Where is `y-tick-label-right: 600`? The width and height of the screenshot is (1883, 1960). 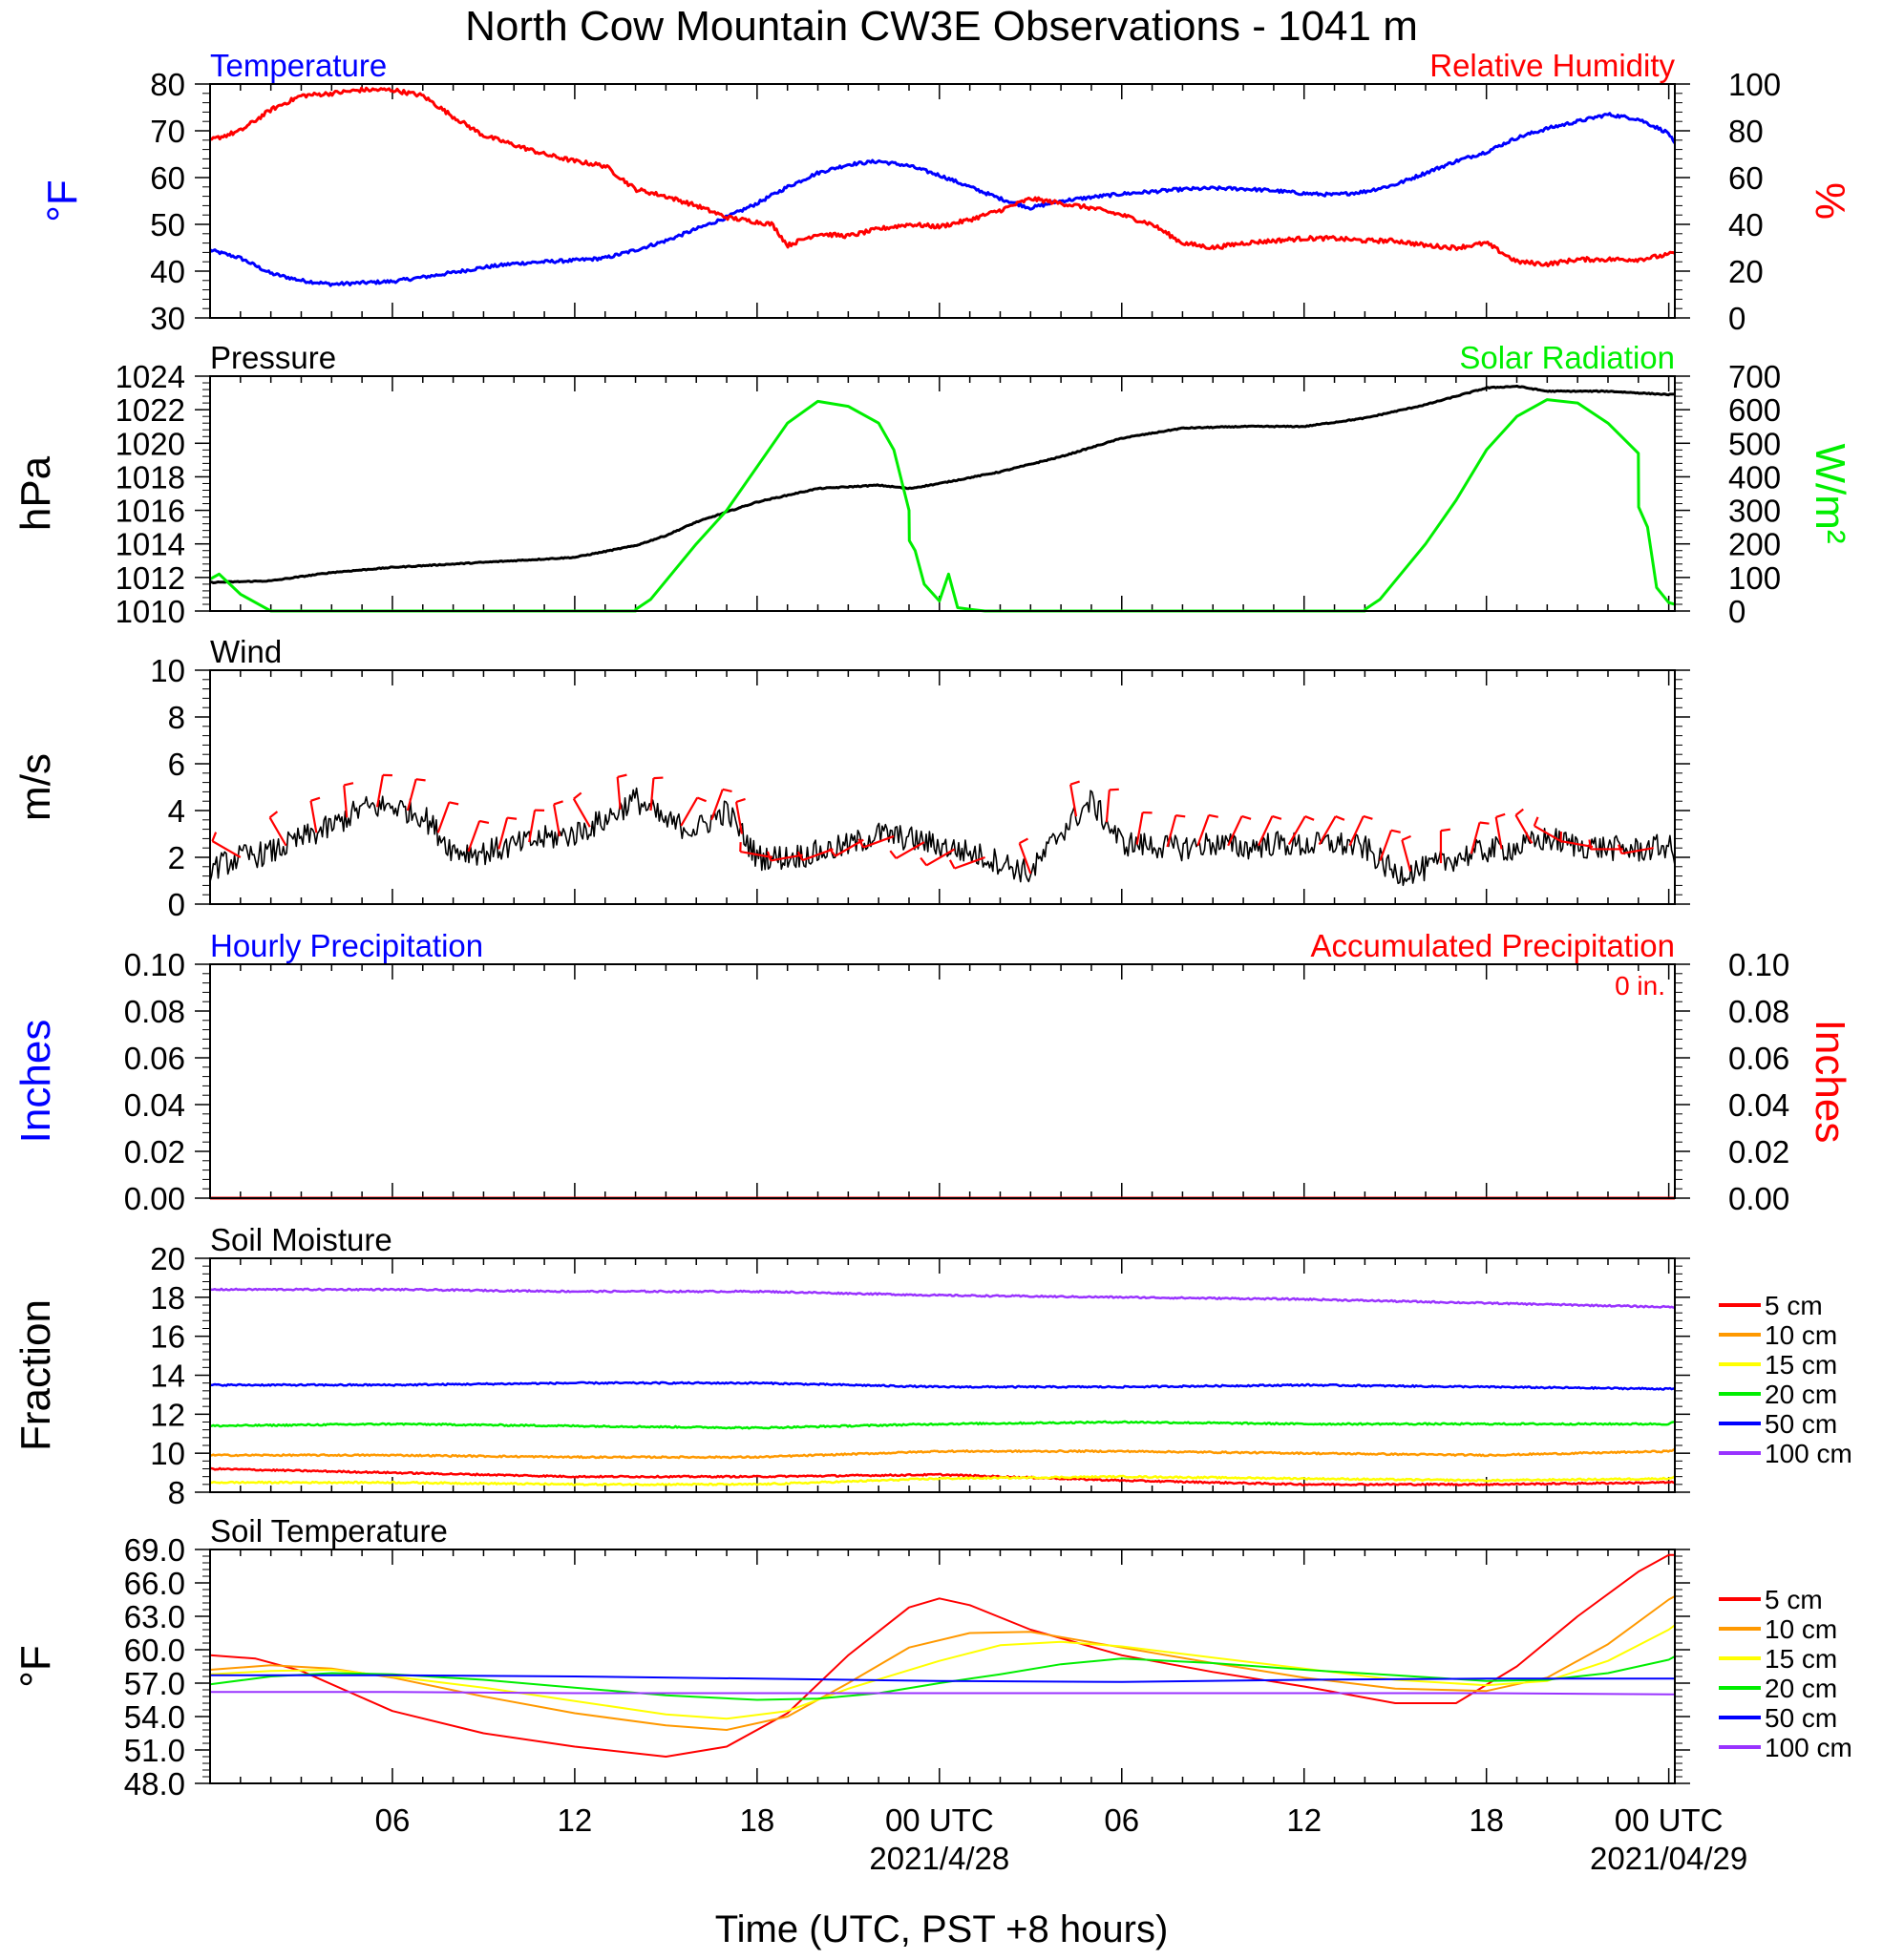
y-tick-label-right: 600 is located at coordinates (1754, 410).